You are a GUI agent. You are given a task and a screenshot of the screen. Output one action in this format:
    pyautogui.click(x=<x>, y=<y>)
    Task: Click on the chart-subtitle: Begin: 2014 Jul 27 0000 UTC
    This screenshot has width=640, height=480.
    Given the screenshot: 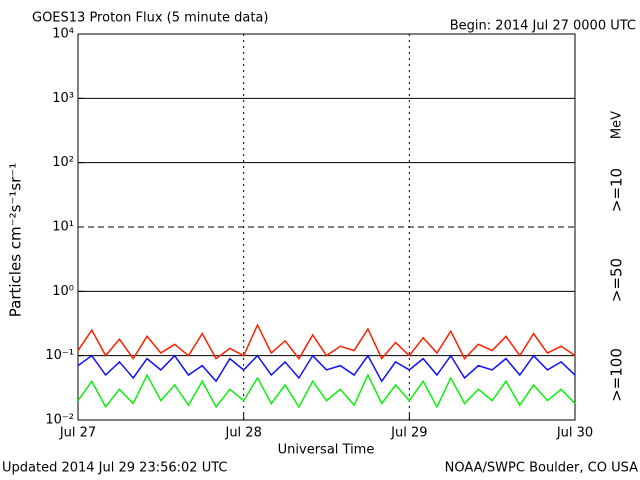 What is the action you would take?
    pyautogui.click(x=543, y=26)
    